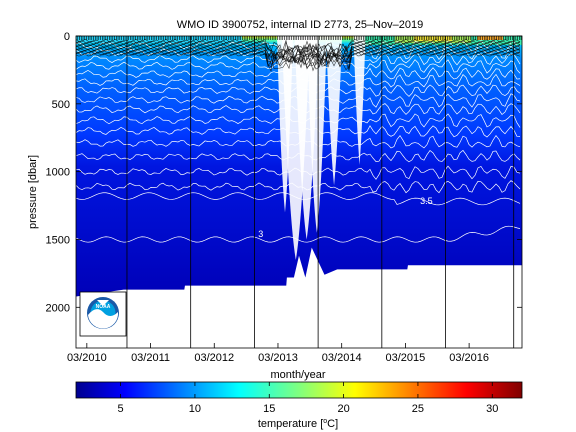 This screenshot has height=432, width=576. I want to click on isotherm-label: 3, so click(260, 234).